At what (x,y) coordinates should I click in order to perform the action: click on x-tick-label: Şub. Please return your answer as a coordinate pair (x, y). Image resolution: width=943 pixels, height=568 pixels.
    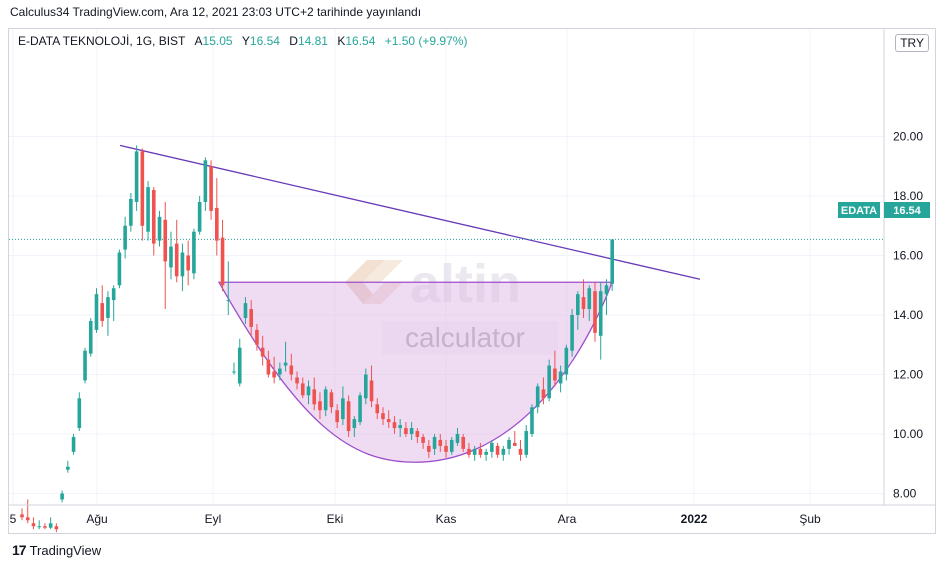
    Looking at the image, I should click on (810, 519).